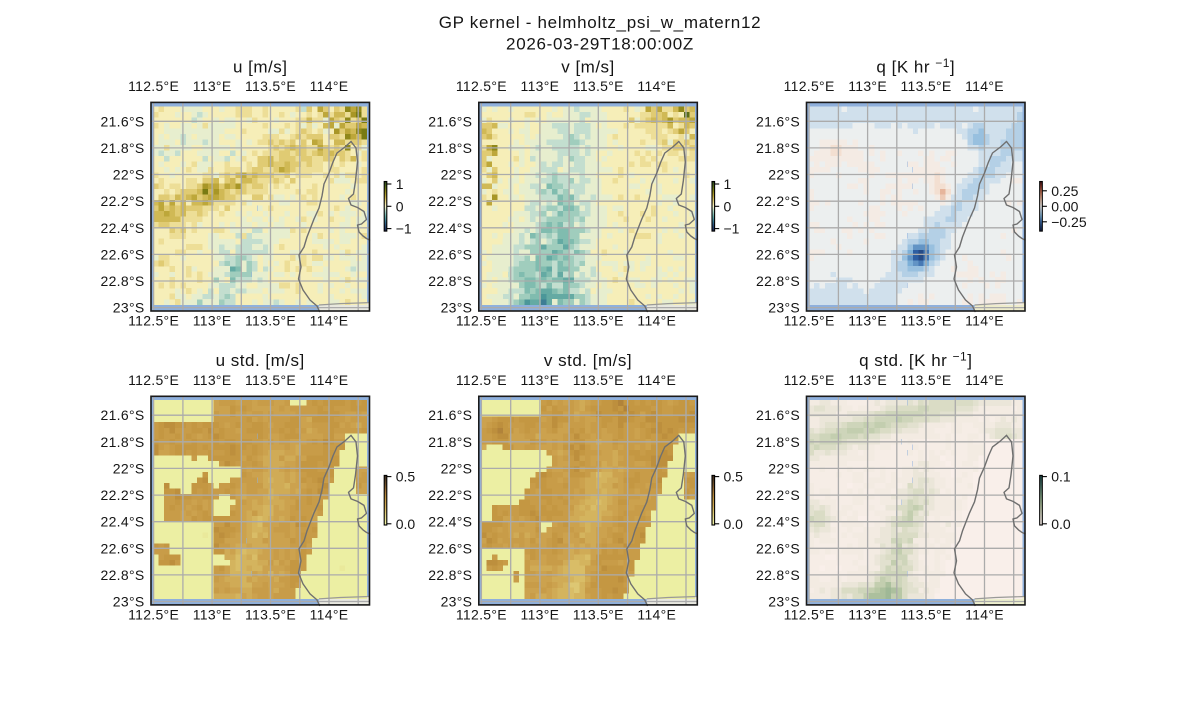 The width and height of the screenshot is (1200, 705). I want to click on svg-text: 2026-03-29T18:00:00Z, so click(600, 44).